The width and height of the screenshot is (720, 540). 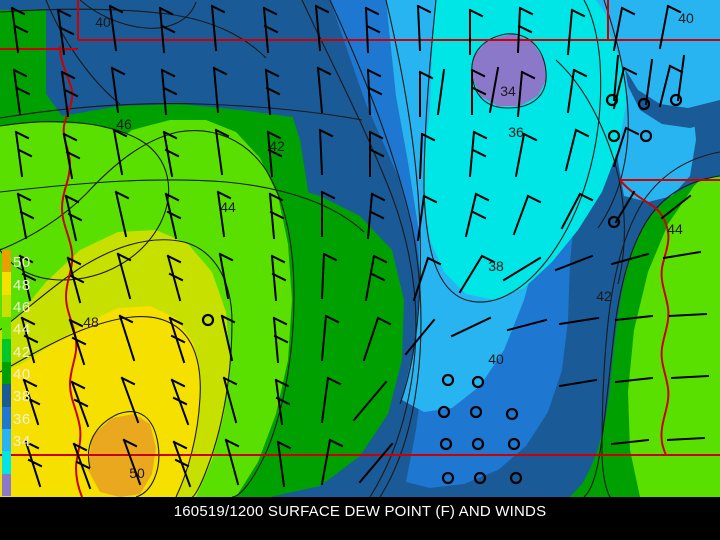 What do you see at coordinates (22, 285) in the screenshot?
I see `color-scale-label: 48` at bounding box center [22, 285].